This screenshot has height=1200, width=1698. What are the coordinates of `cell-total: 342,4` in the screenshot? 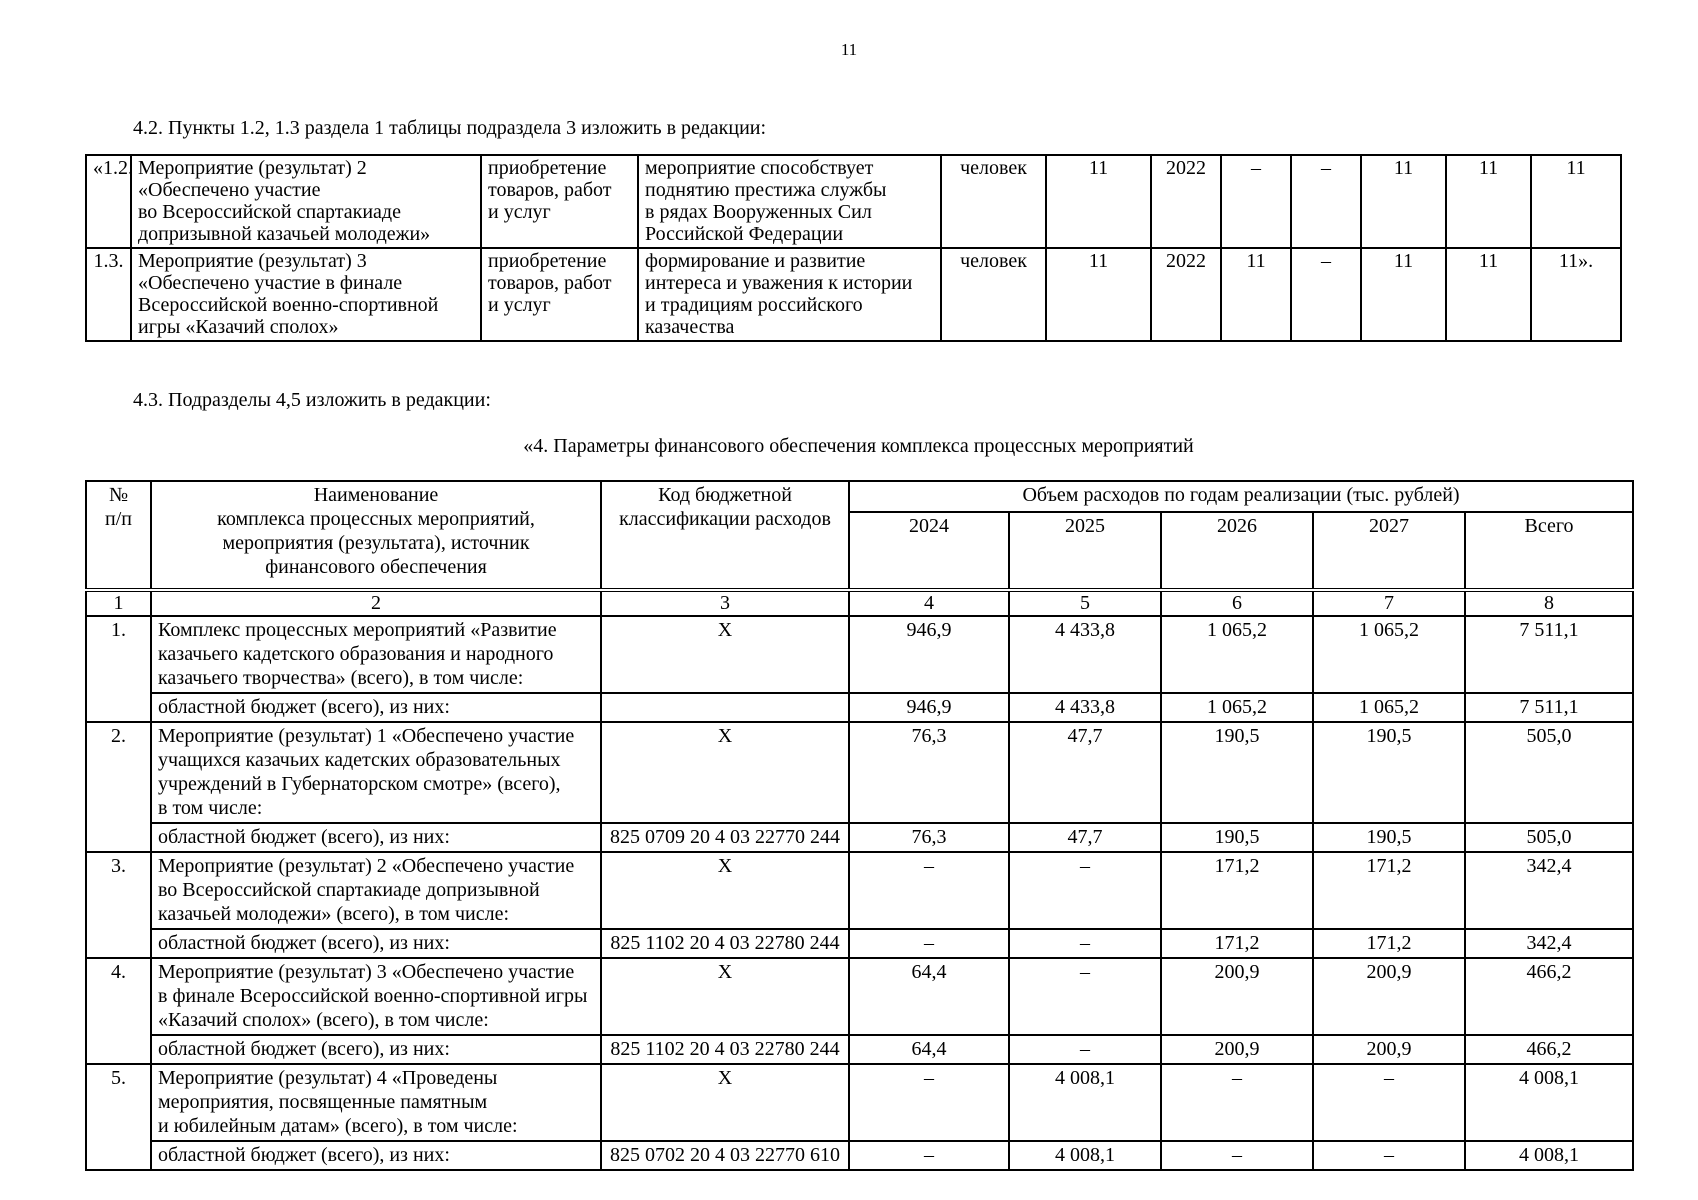 It's located at (1549, 890).